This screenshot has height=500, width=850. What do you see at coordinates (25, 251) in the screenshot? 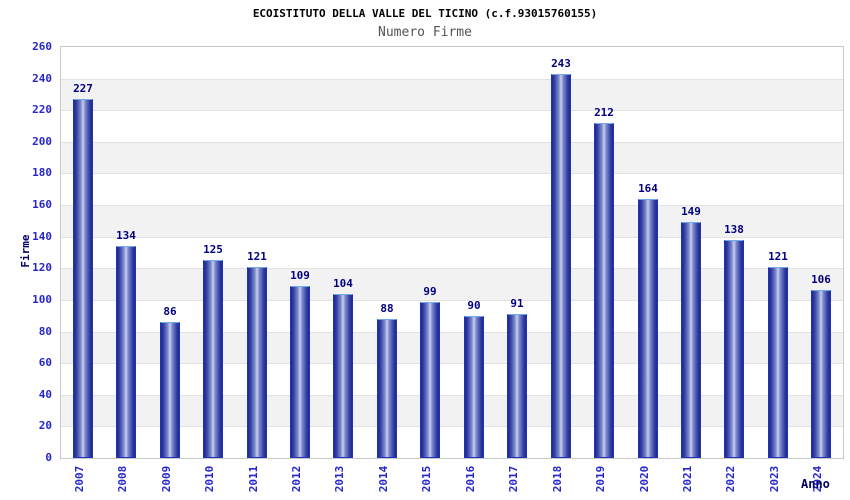
I see `y-axis-title: Firme` at bounding box center [25, 251].